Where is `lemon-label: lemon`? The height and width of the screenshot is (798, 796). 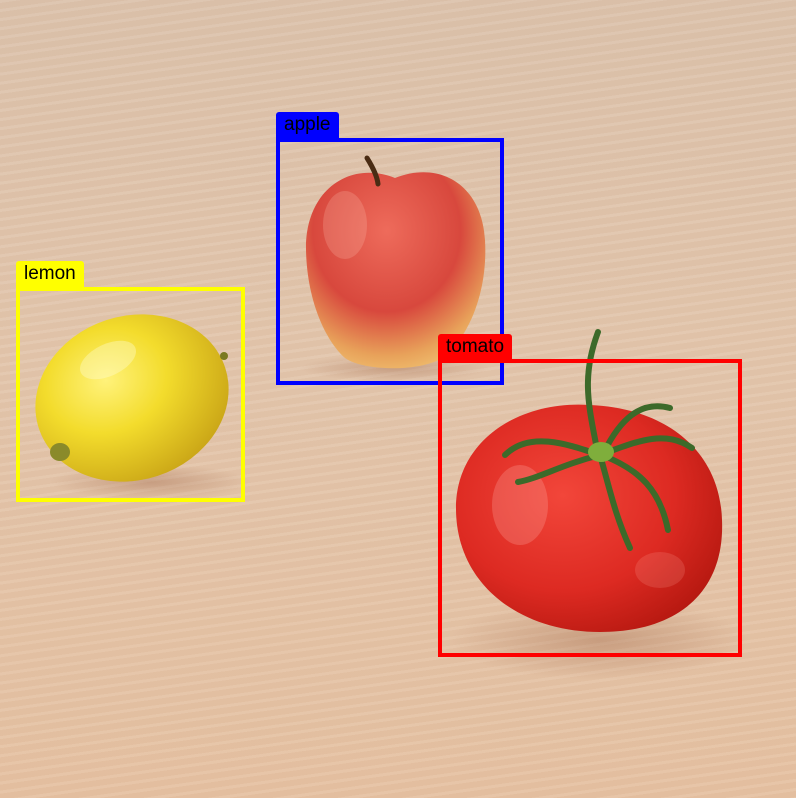
lemon-label: lemon is located at coordinates (50, 274).